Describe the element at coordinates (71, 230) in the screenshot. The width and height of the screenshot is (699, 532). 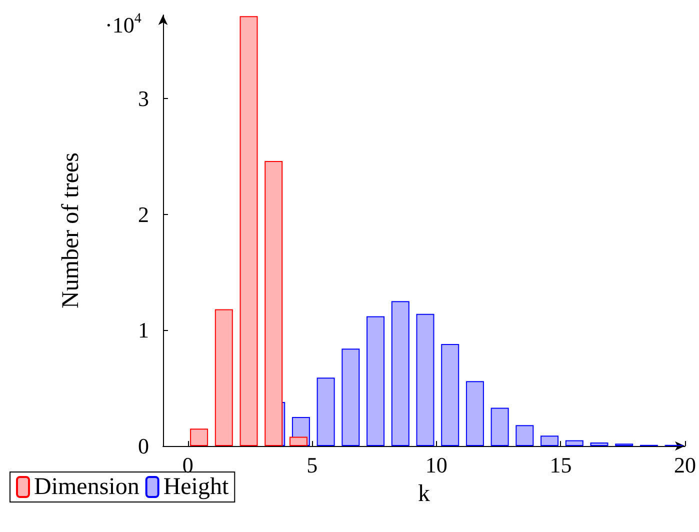
I see `y-axis-title: Number of trees` at that location.